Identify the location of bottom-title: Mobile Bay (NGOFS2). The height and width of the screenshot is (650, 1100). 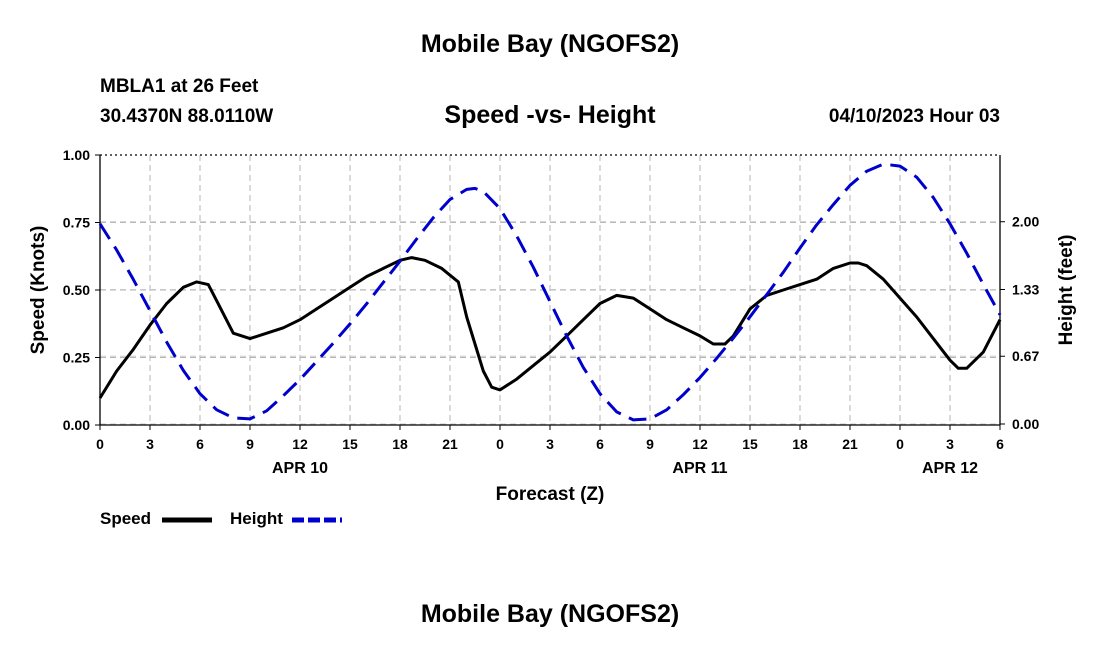
(550, 614).